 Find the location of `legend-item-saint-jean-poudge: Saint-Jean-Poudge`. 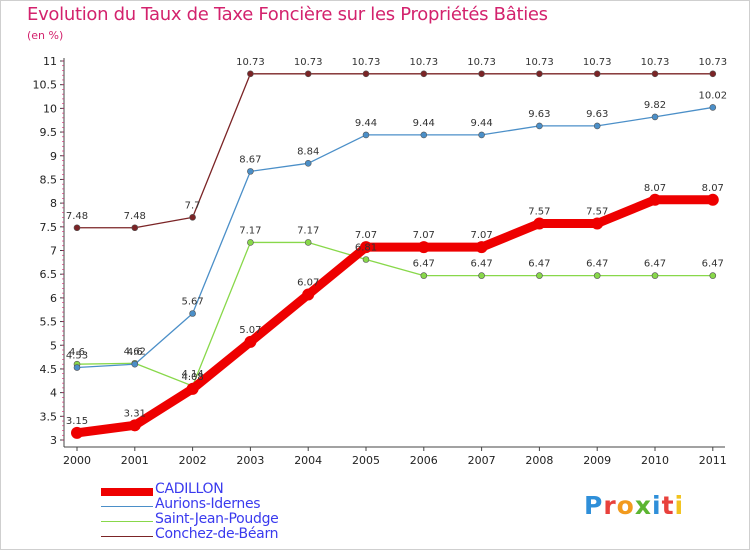

legend-item-saint-jean-poudge: Saint-Jean-Poudge is located at coordinates (211, 520).